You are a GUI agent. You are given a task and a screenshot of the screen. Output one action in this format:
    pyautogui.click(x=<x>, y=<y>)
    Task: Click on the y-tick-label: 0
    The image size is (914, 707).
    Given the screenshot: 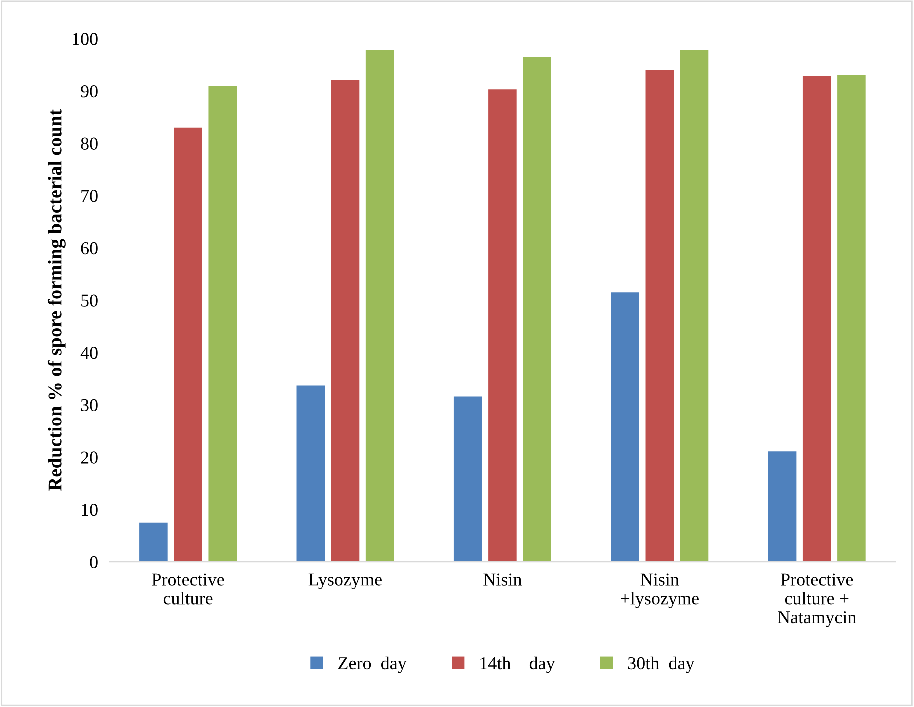 What is the action you would take?
    pyautogui.click(x=94, y=562)
    